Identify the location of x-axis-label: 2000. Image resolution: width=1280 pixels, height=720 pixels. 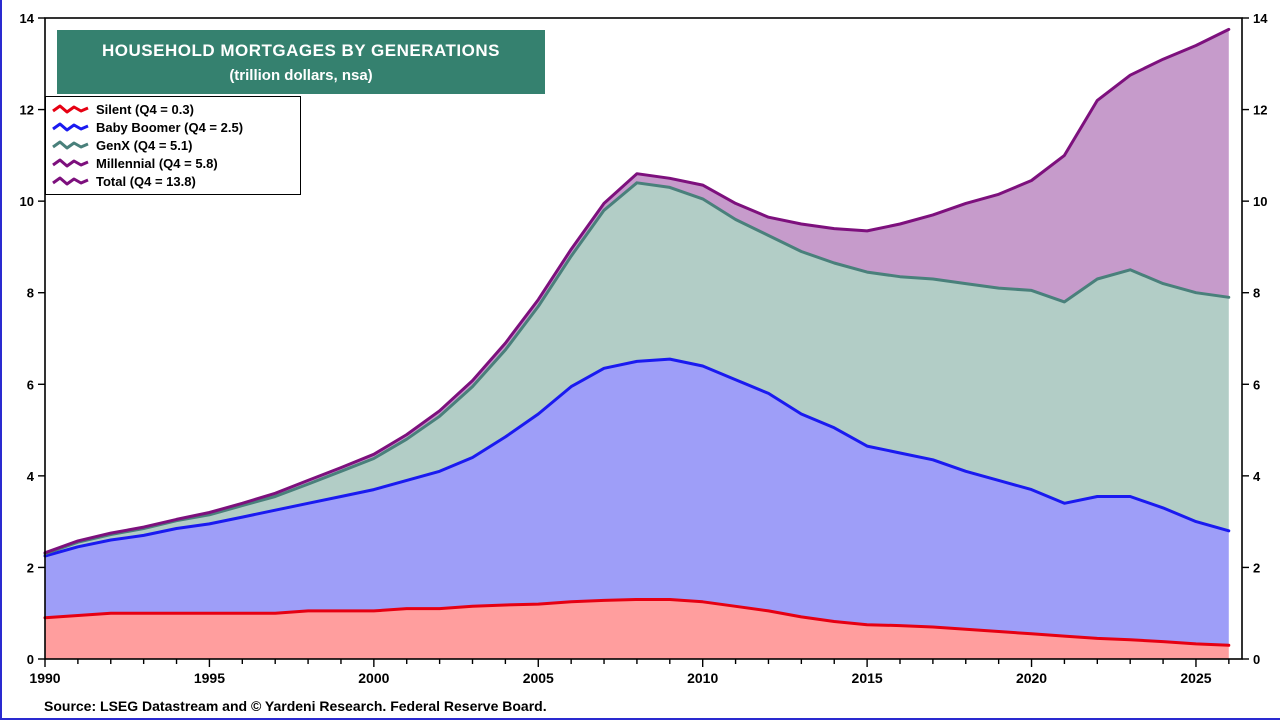
(373, 678).